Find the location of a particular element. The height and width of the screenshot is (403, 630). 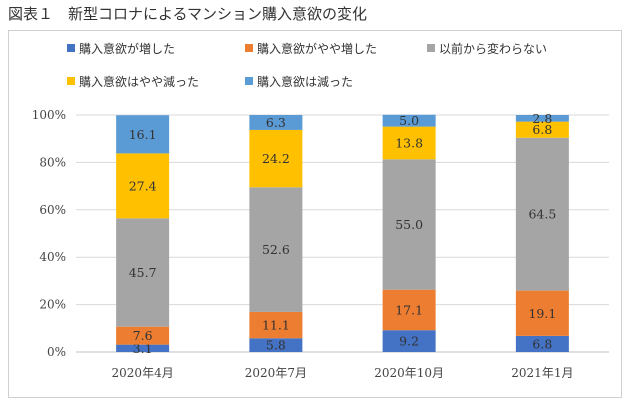

data-label: 52.6 is located at coordinates (276, 249).